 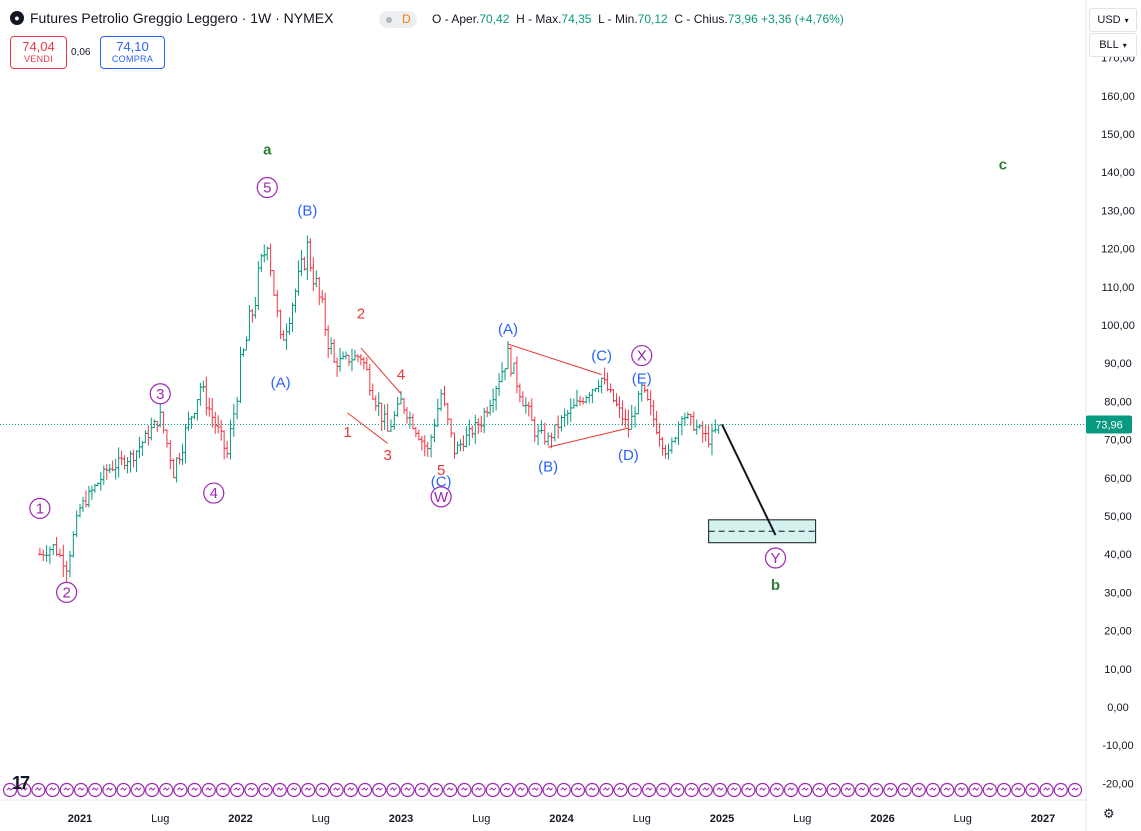 What do you see at coordinates (1043, 819) in the screenshot?
I see `time-tick-label: 2027` at bounding box center [1043, 819].